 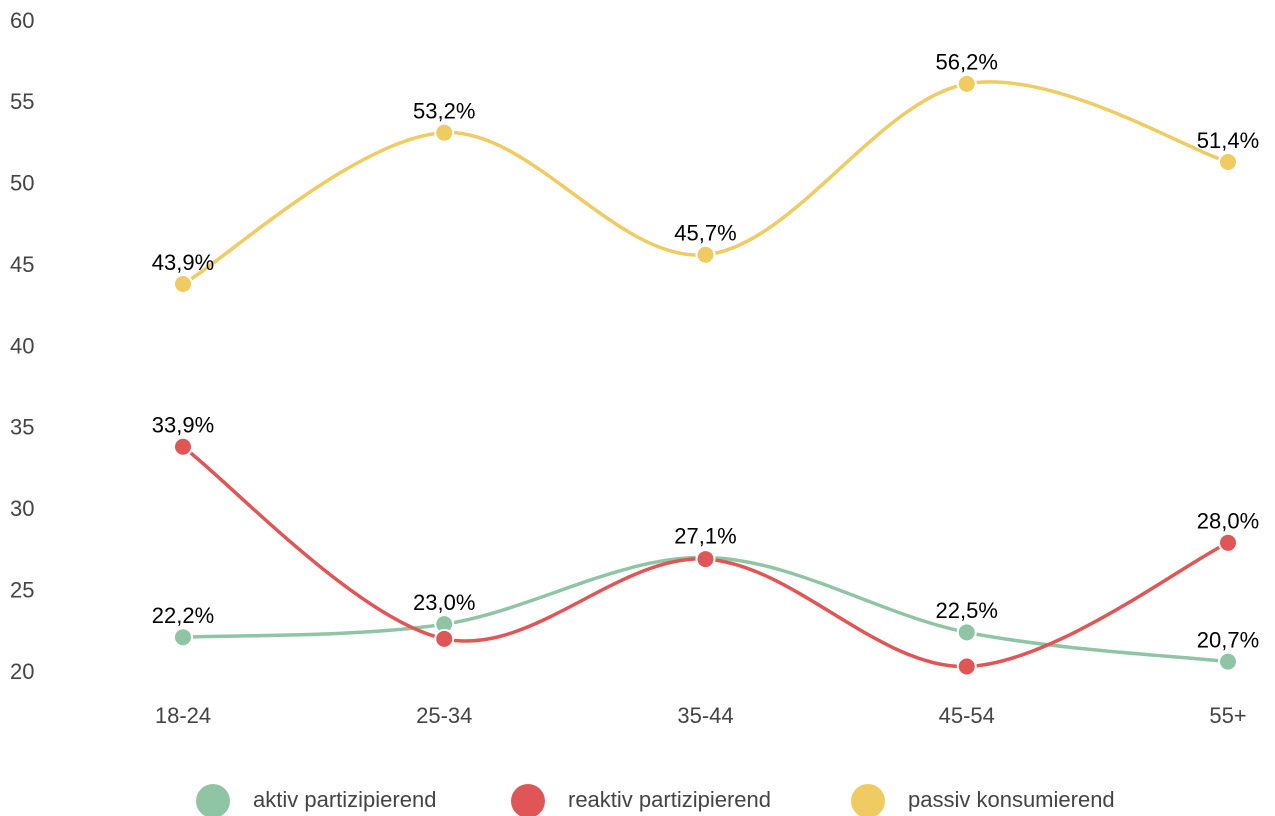 I want to click on series-line, so click(x=705, y=609).